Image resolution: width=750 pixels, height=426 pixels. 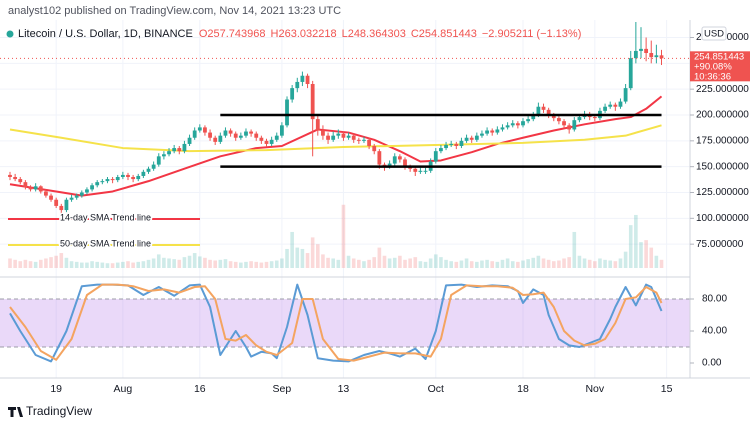 What do you see at coordinates (200, 389) in the screenshot?
I see `x-tick-label: 16` at bounding box center [200, 389].